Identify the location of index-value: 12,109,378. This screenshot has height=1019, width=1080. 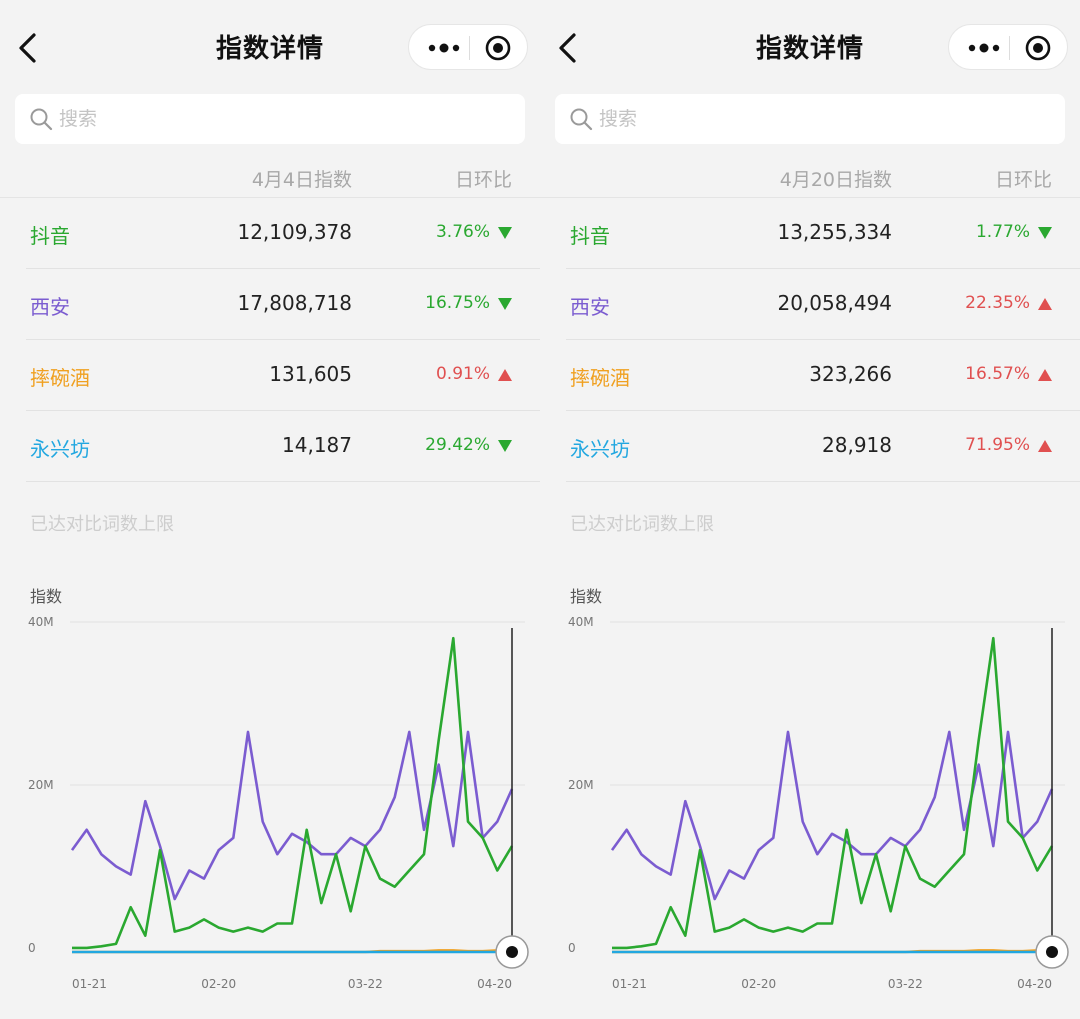
(294, 232).